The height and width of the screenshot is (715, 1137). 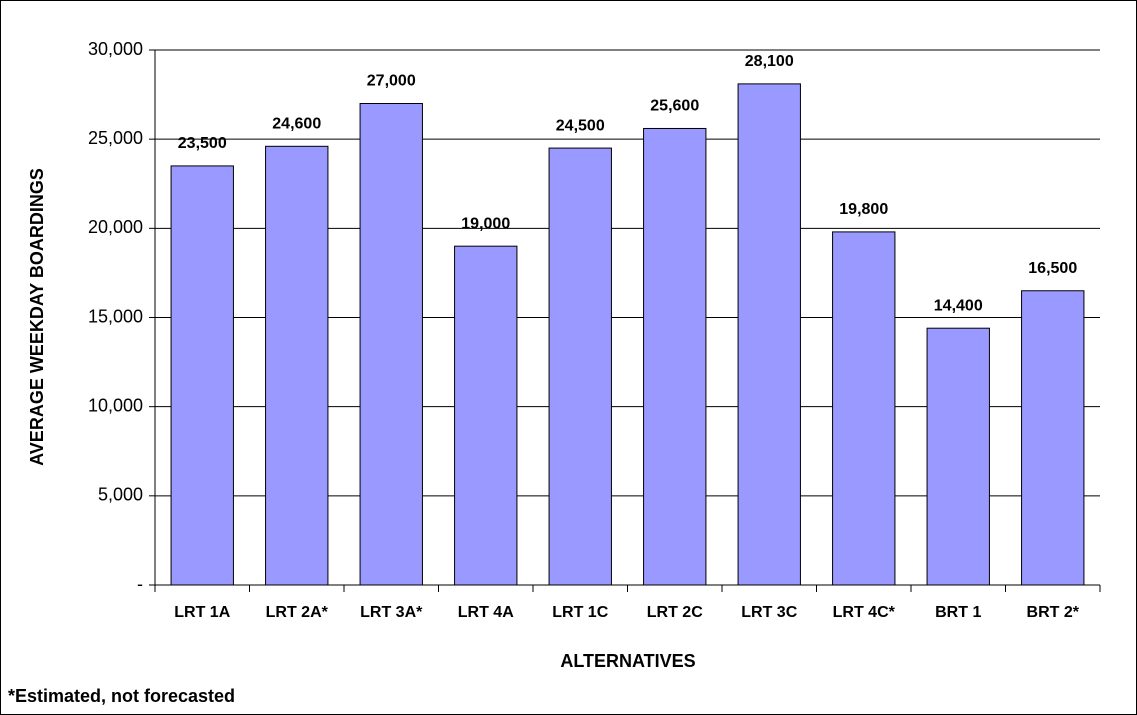 What do you see at coordinates (485, 223) in the screenshot?
I see `value-label: 19,000` at bounding box center [485, 223].